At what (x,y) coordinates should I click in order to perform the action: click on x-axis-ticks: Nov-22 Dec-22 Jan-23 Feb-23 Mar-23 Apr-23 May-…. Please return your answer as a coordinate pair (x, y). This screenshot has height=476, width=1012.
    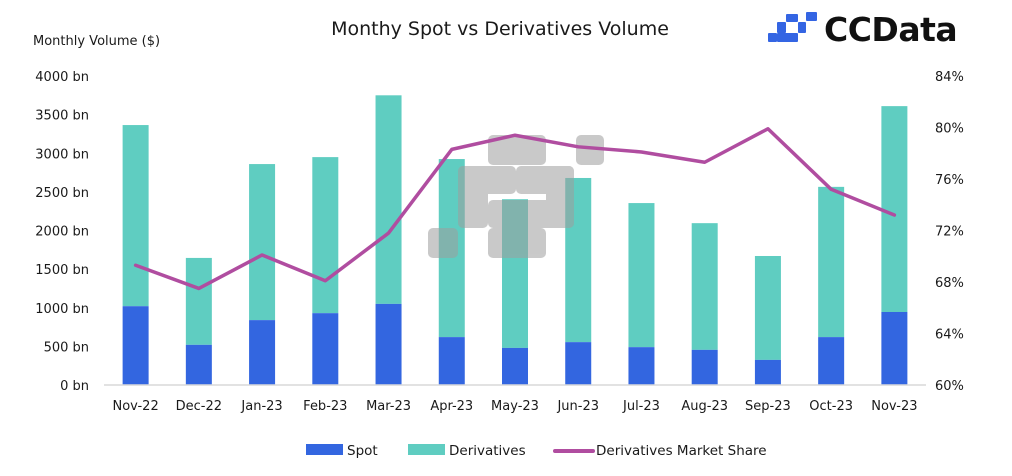
    Looking at the image, I should click on (514, 406).